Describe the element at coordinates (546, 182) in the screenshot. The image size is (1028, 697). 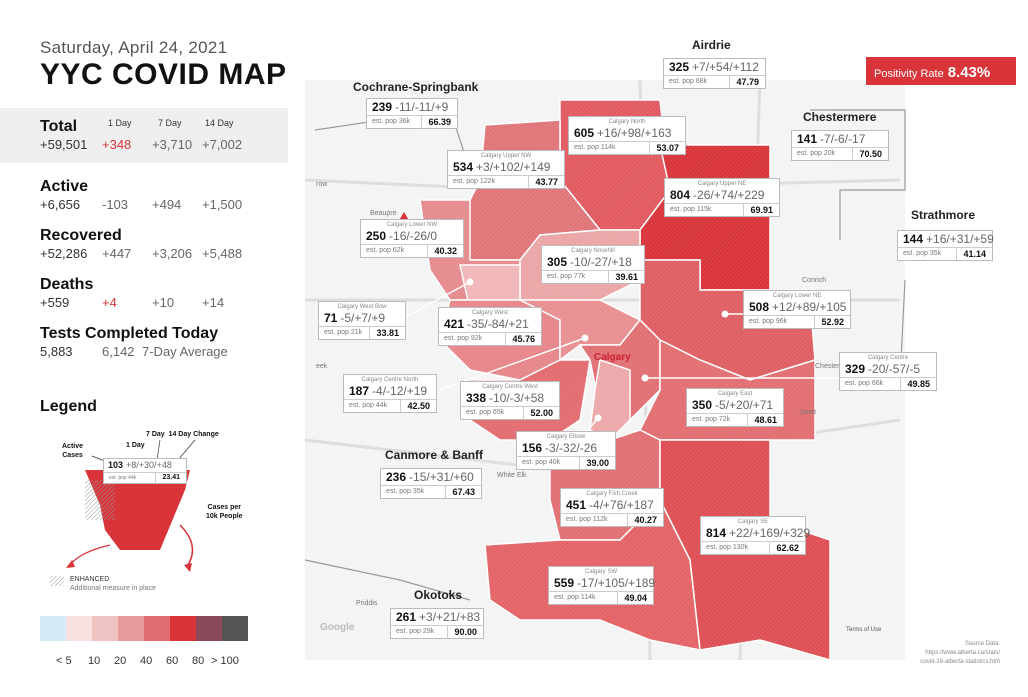
I see `region-rate: 43.77` at that location.